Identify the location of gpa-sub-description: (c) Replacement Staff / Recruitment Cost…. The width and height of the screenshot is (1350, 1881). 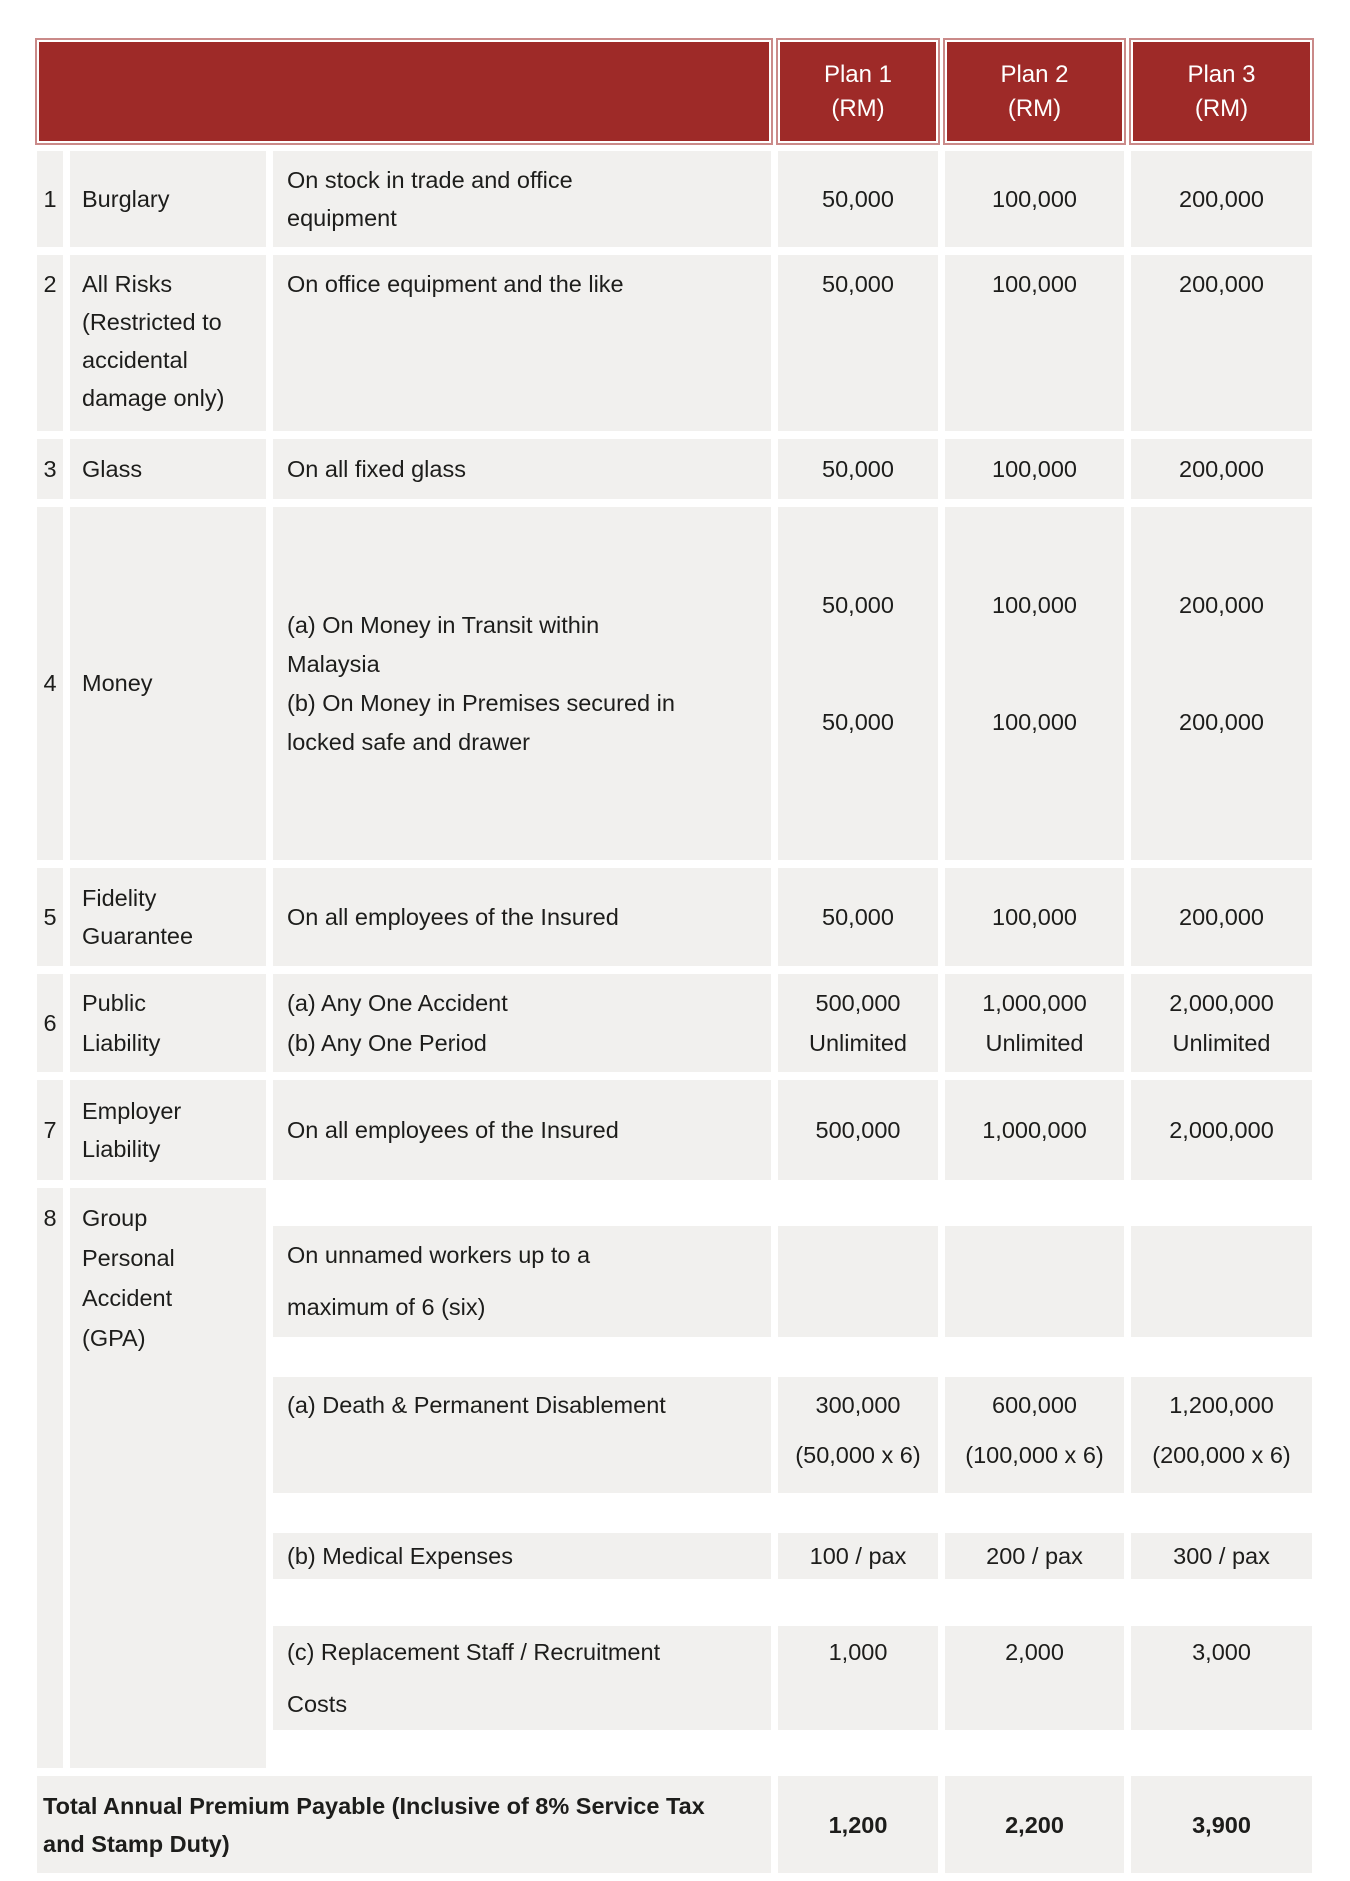
(522, 1678).